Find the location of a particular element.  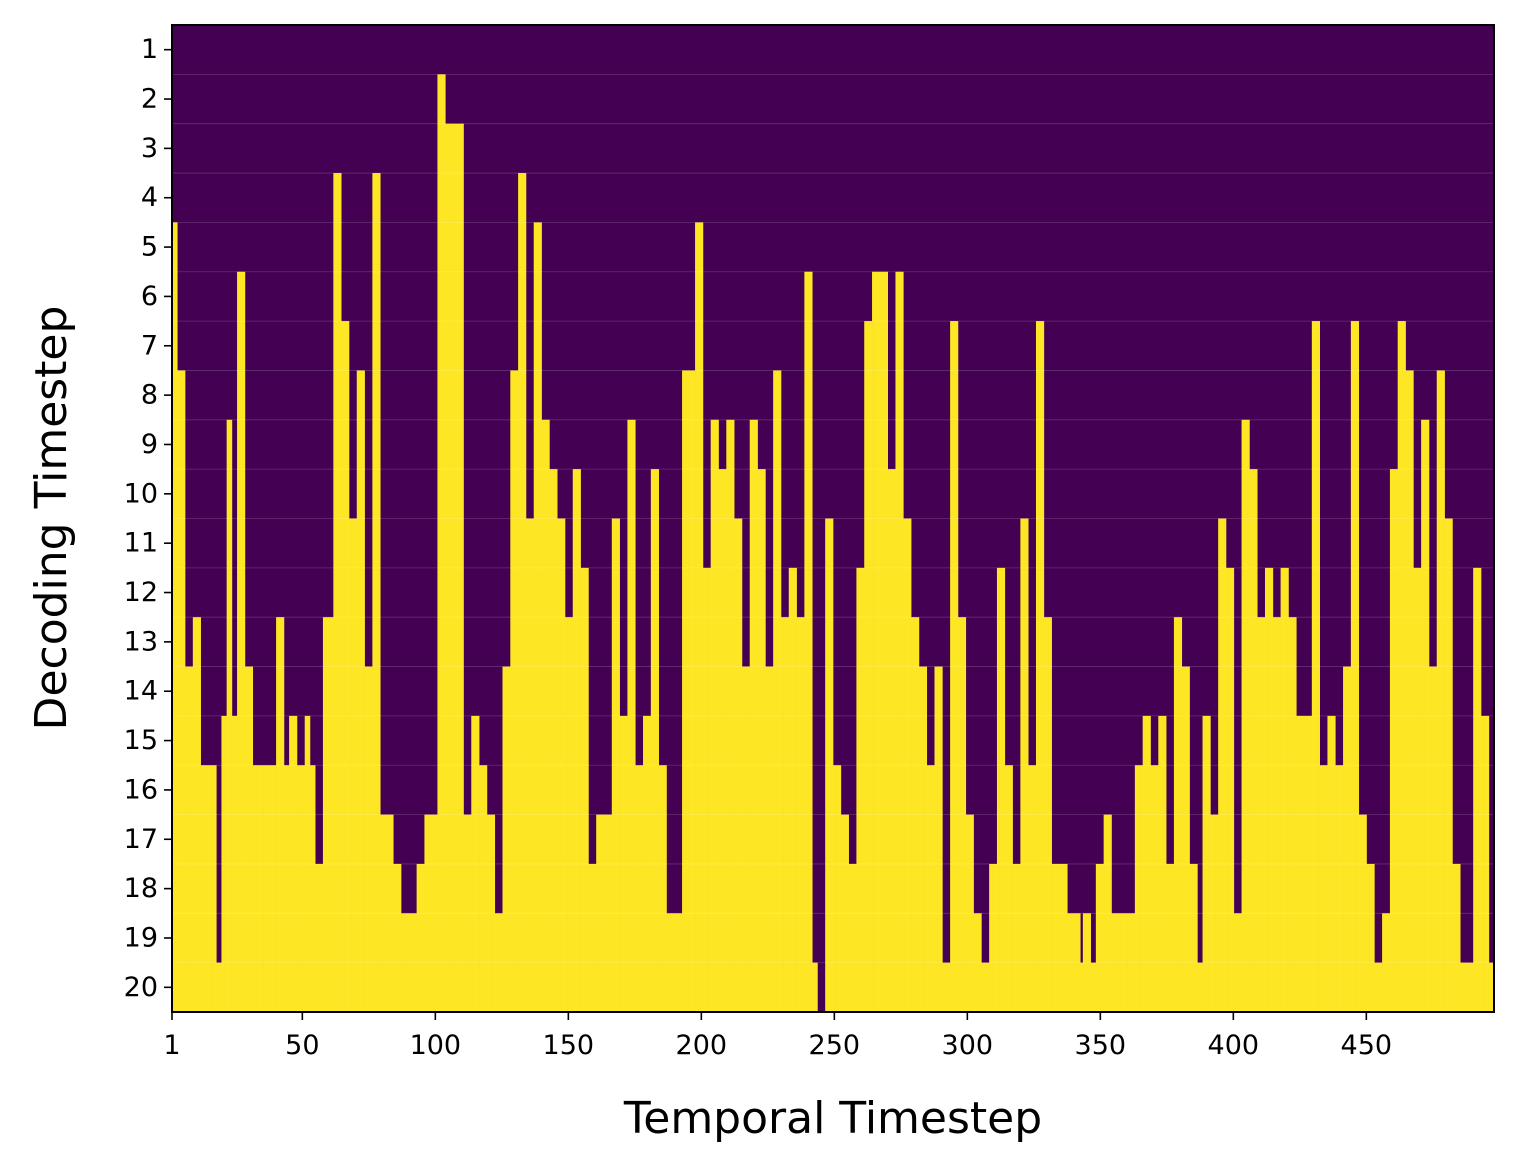

y-tick-label: 8 is located at coordinates (149, 395).